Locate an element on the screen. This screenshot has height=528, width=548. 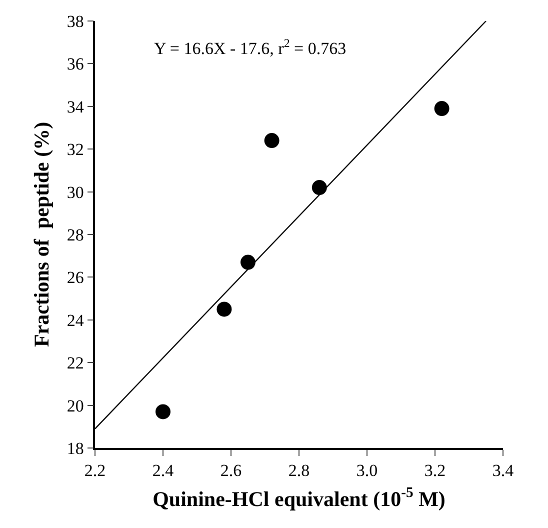
x-tick-label: 2.4 is located at coordinates (163, 470).